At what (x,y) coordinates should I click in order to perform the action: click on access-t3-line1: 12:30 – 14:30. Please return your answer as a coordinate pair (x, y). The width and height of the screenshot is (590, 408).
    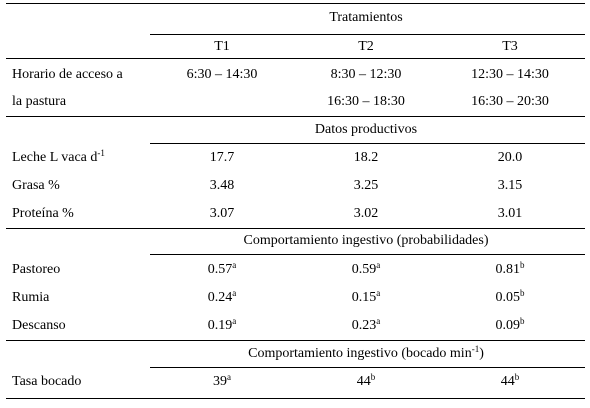
    Looking at the image, I should click on (510, 74).